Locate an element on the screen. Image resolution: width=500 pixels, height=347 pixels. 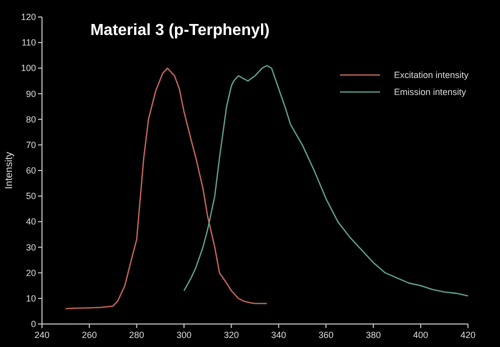
x-tick-label: 400 is located at coordinates (420, 335).